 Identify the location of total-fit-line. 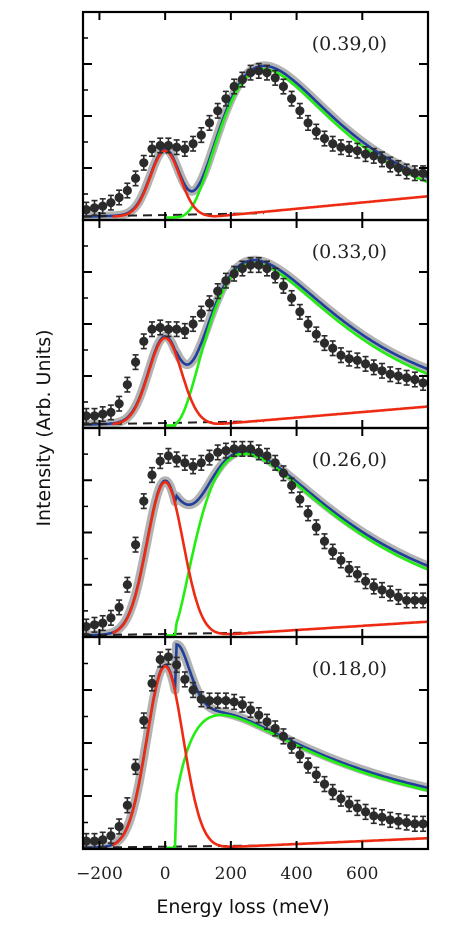
(255, 141).